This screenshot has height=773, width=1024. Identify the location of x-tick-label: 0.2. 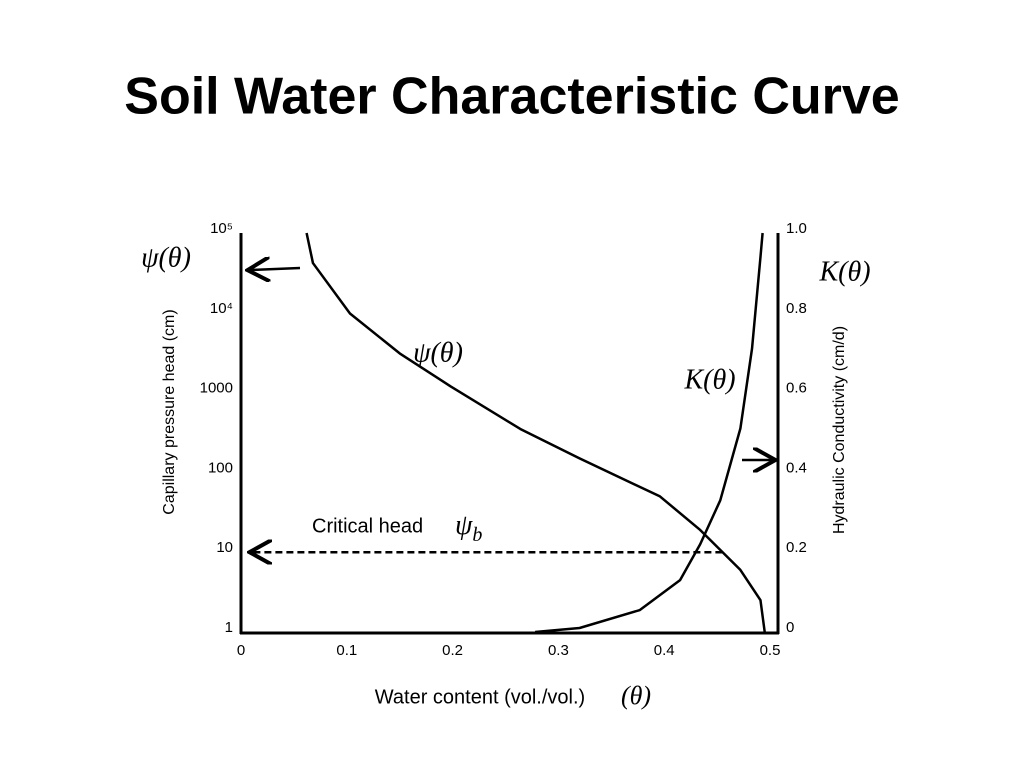
(452, 650).